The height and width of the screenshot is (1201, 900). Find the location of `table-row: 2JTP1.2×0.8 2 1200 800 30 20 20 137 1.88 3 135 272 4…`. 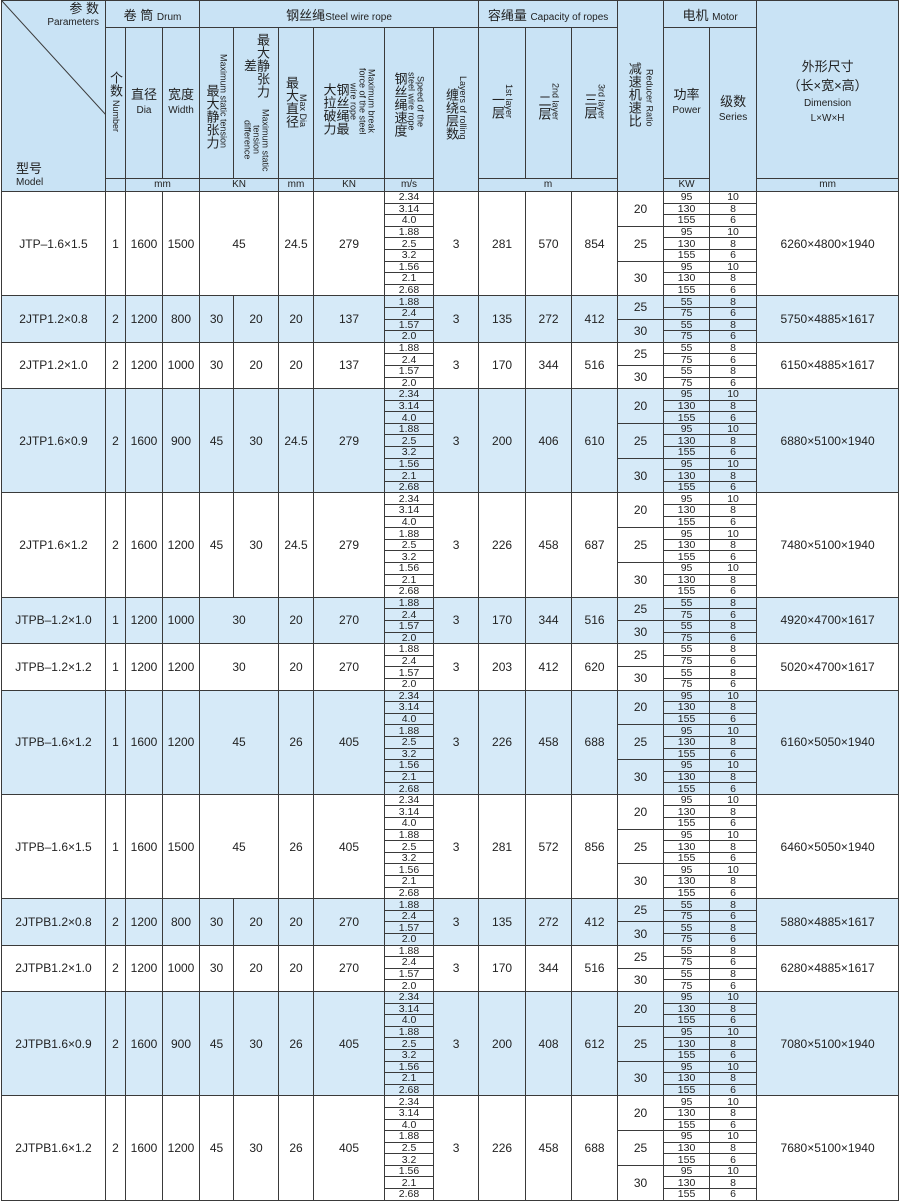

table-row: 2JTP1.2×0.8 2 1200 800 30 20 20 137 1.88 3 135 272 4… is located at coordinates (450, 319).